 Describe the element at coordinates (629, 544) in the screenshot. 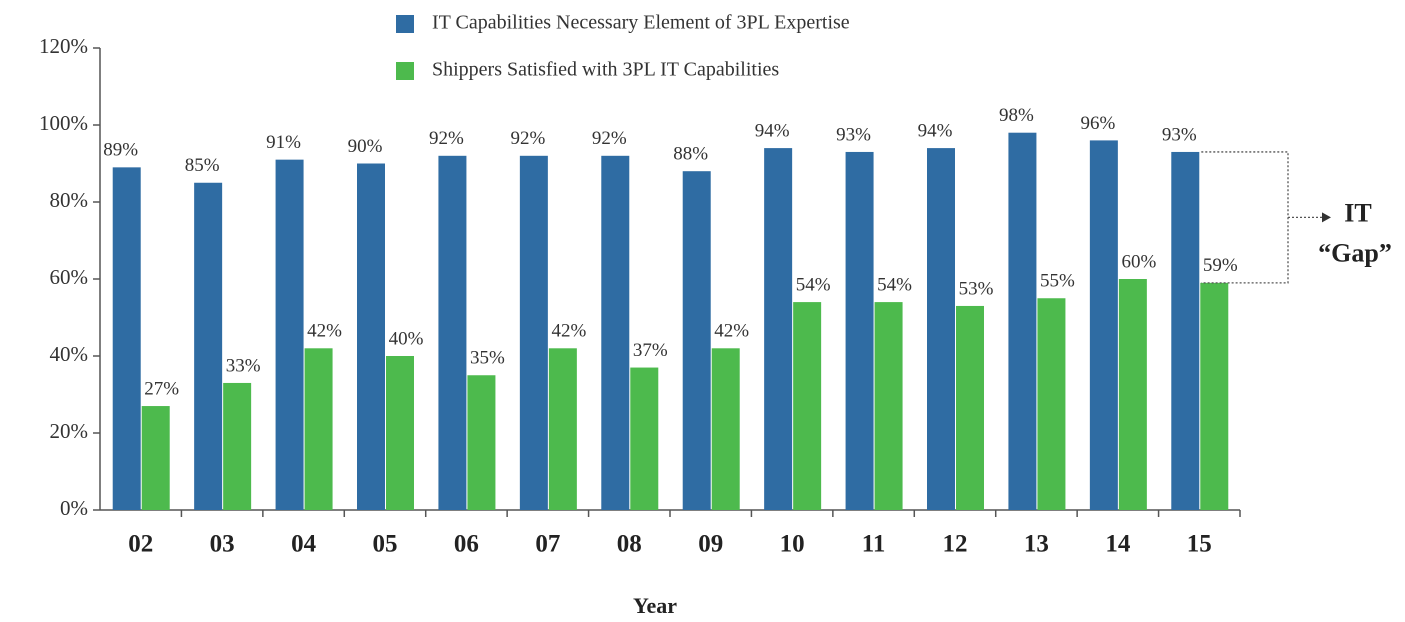

I see `x-tick-label: 08` at that location.